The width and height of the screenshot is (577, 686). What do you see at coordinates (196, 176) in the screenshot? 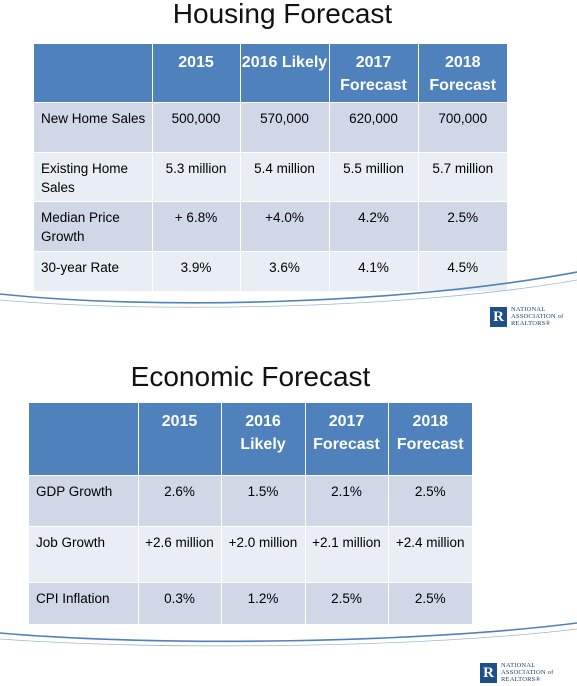
I see `cell-value: 5.3 million` at bounding box center [196, 176].